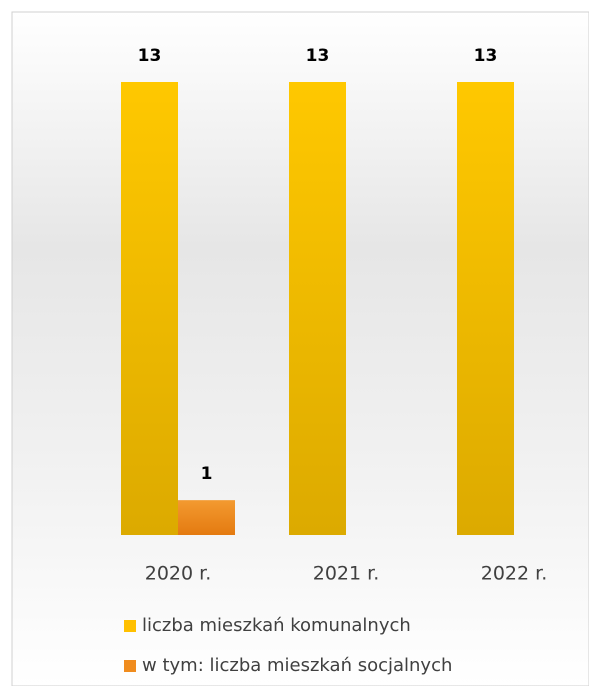 This screenshot has height=686, width=589. What do you see at coordinates (297, 665) in the screenshot?
I see `legend-label: w tym: liczba mieszkań socjalnych` at bounding box center [297, 665].